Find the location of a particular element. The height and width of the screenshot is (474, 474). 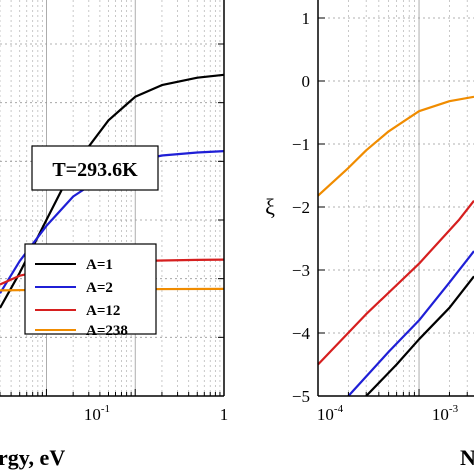

right-y-axis-label: ξ is located at coordinates (270, 206).